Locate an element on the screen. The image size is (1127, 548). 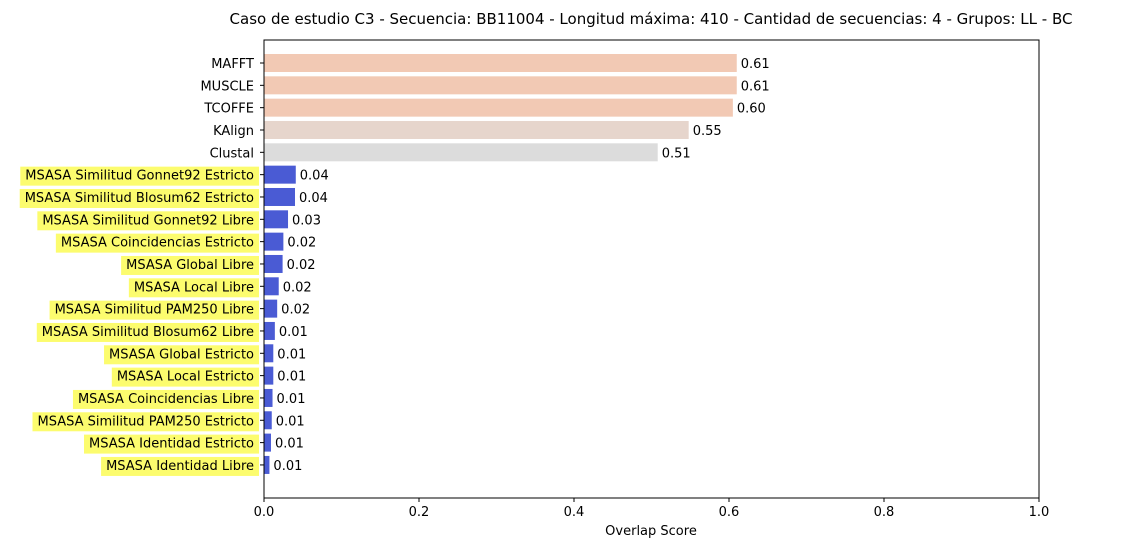
bar-group: MSASA Similitud Blosum62 Estricto 0.04 is located at coordinates (173, 197).